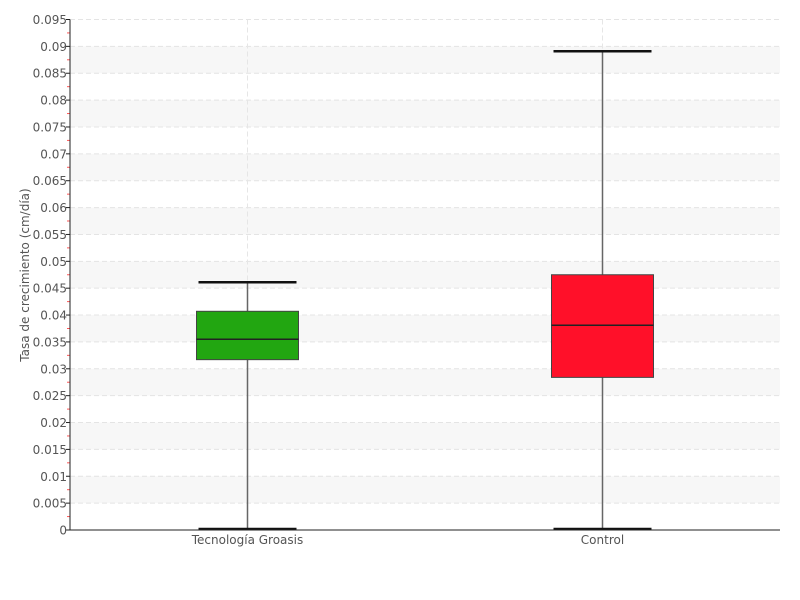  What do you see at coordinates (50, 396) in the screenshot?
I see `y-tick-label: 0.025` at bounding box center [50, 396].